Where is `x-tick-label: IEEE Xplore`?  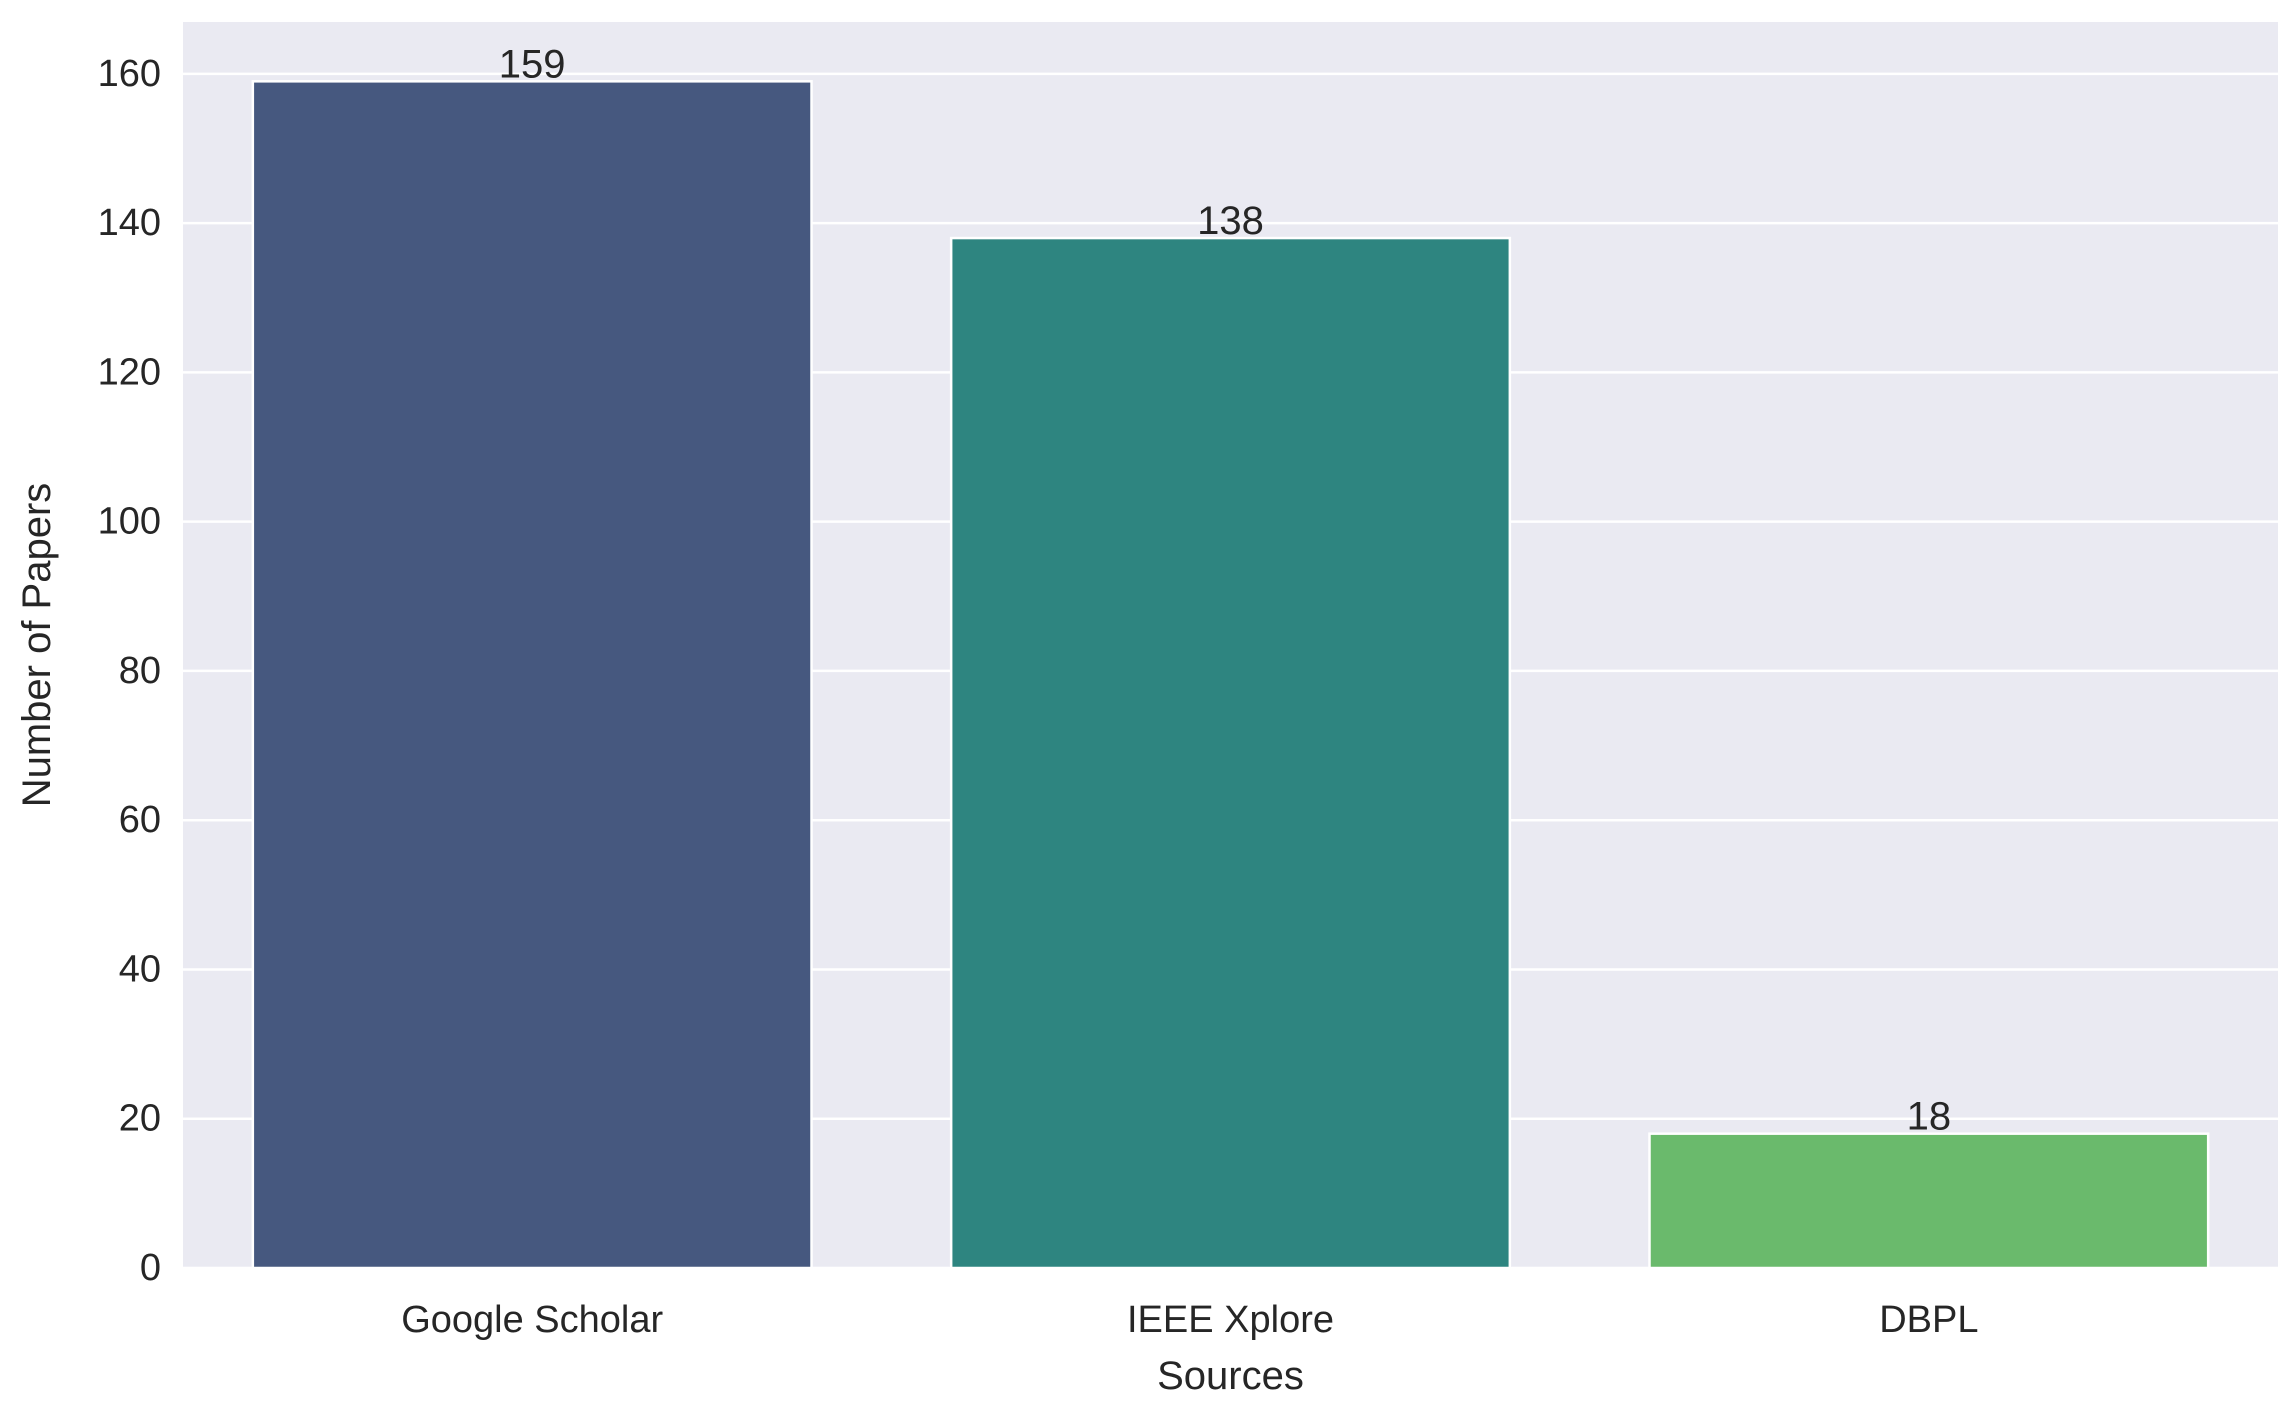 x-tick-label: IEEE Xplore is located at coordinates (1230, 1320).